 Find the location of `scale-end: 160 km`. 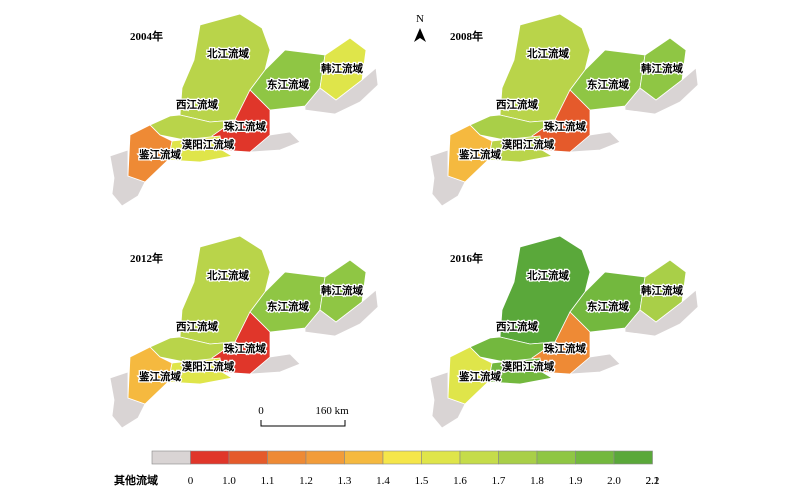

scale-end: 160 km is located at coordinates (332, 411).